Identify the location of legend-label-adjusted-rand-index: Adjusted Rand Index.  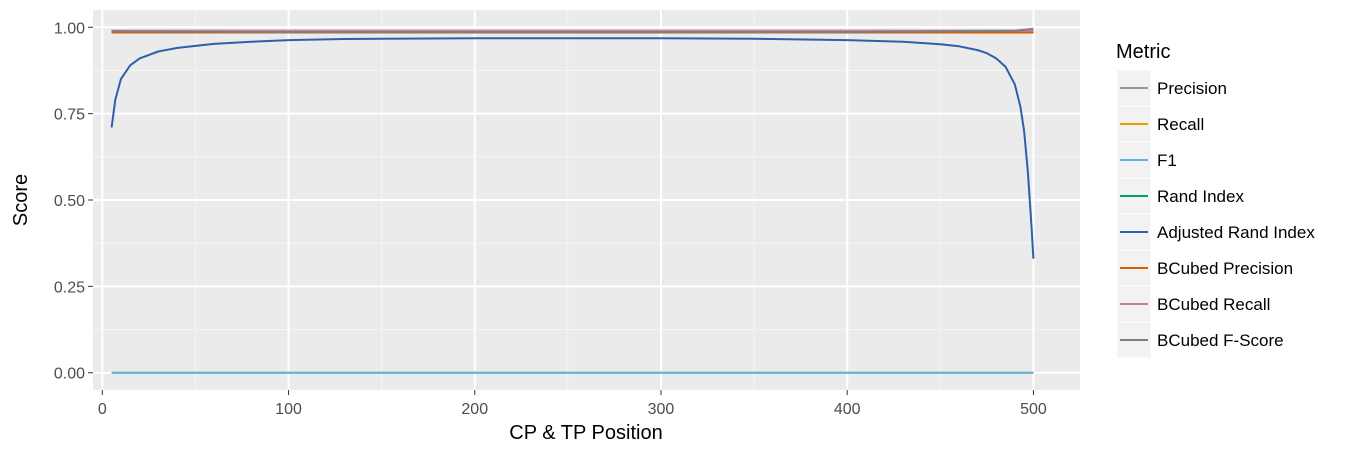
(1236, 232).